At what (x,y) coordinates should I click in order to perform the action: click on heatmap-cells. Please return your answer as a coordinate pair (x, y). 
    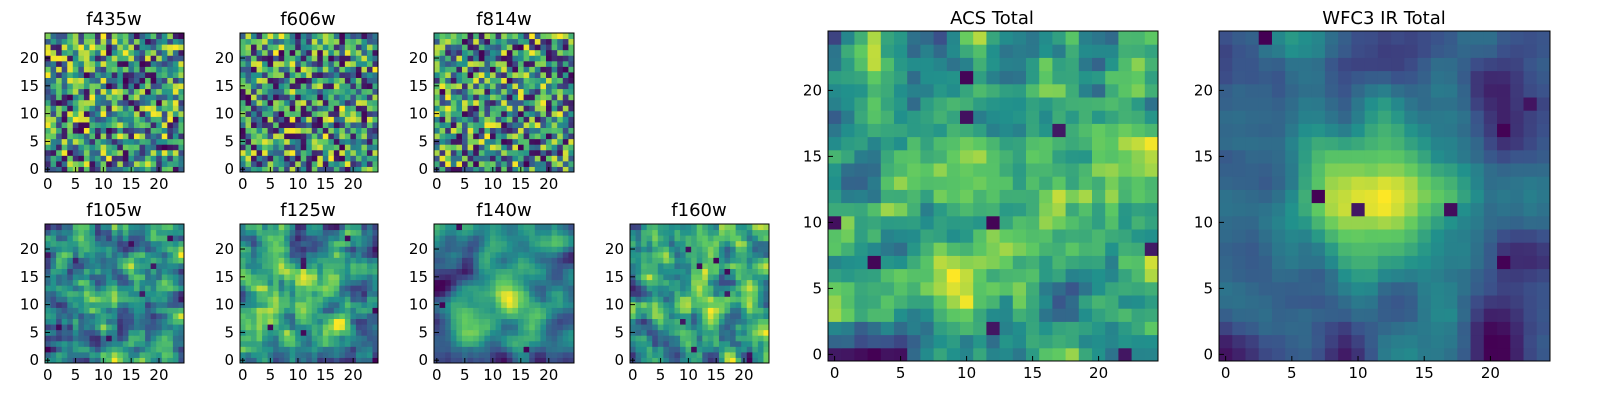
    Looking at the image, I should click on (115, 103).